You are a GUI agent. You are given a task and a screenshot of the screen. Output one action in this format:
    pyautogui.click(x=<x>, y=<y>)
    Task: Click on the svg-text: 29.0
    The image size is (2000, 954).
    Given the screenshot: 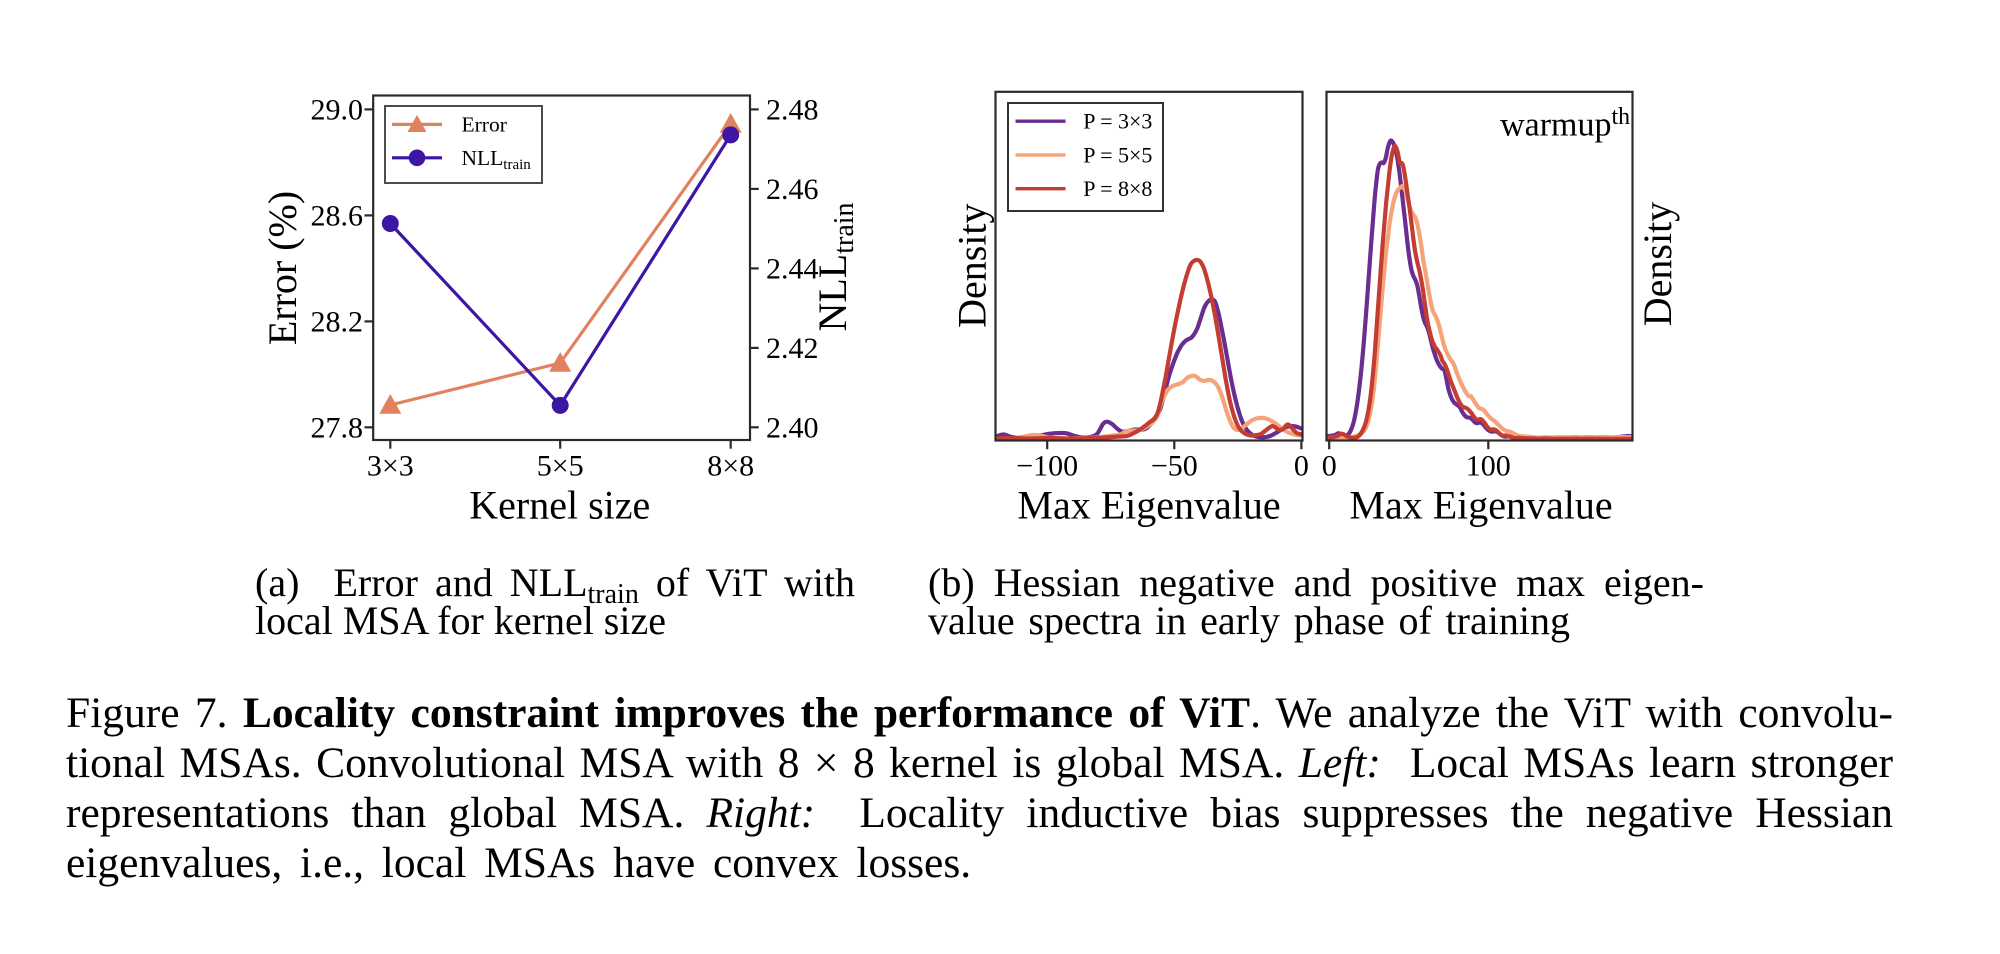 What is the action you would take?
    pyautogui.click(x=337, y=109)
    